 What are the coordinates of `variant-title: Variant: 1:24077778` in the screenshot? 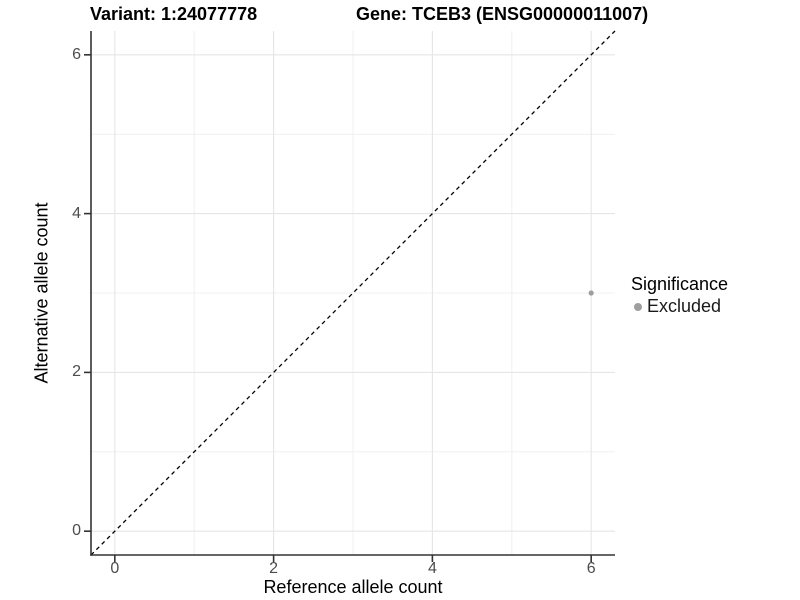 It's located at (174, 14).